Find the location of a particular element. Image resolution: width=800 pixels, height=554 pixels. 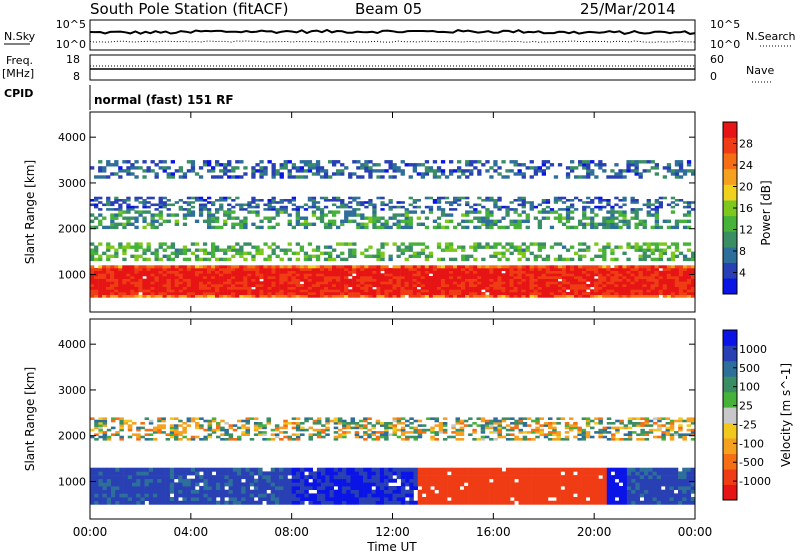

colorbar-tick-label: 8 is located at coordinates (742, 251).